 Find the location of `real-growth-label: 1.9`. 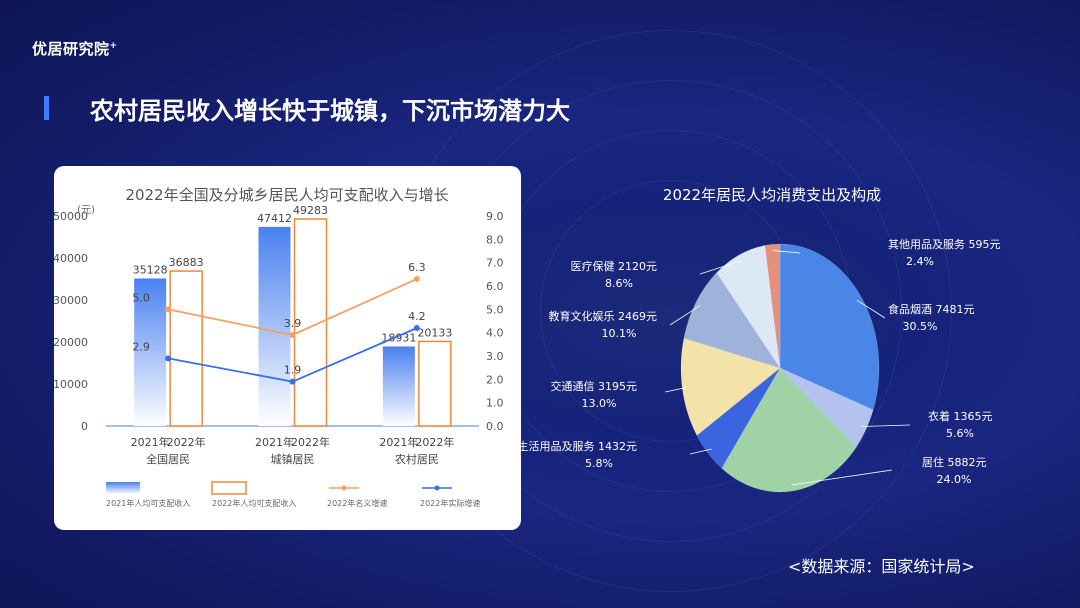

real-growth-label: 1.9 is located at coordinates (293, 370).